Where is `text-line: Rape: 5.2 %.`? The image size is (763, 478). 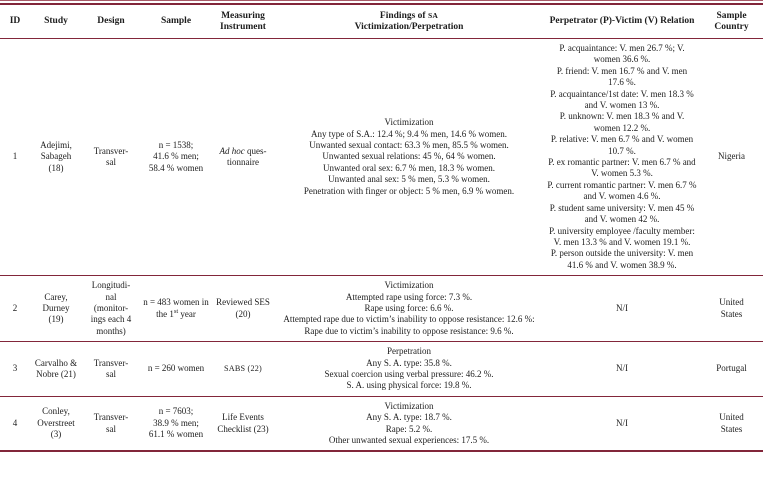
text-line: Rape: 5.2 %. is located at coordinates (409, 428).